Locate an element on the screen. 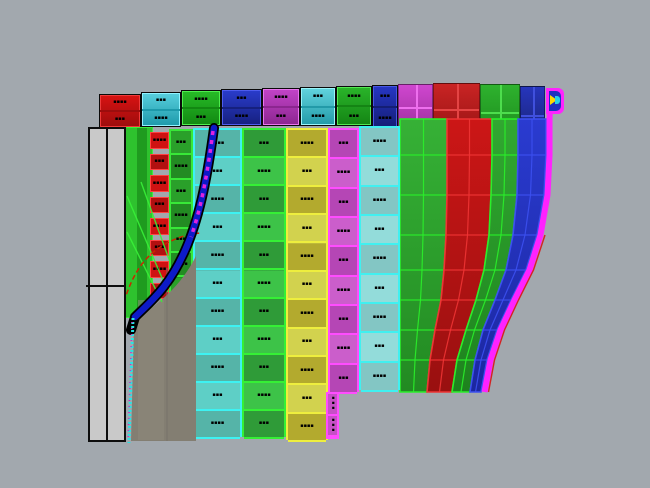 This screenshot has width=650, height=488. back-panel-green-2: ▪▪▪▪ ▪▪▪ is located at coordinates (354, 106).